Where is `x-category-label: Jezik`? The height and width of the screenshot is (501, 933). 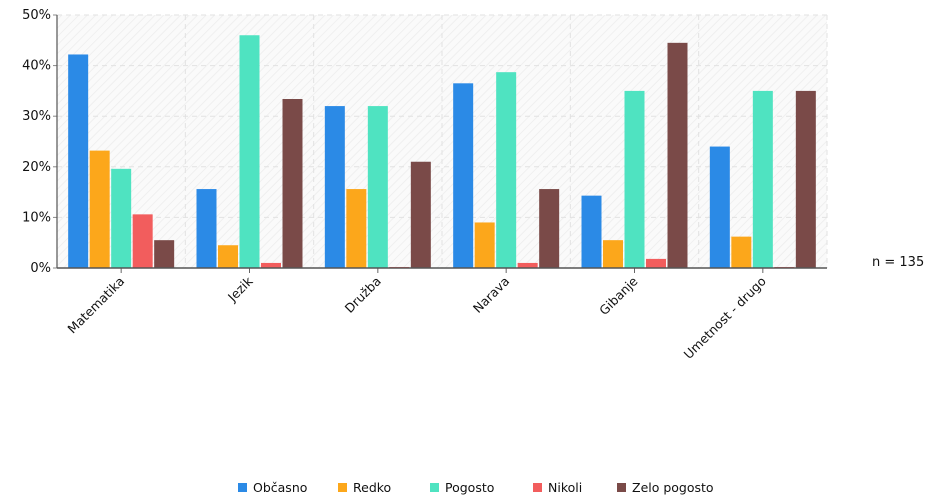 x-category-label: Jezik is located at coordinates (240, 289).